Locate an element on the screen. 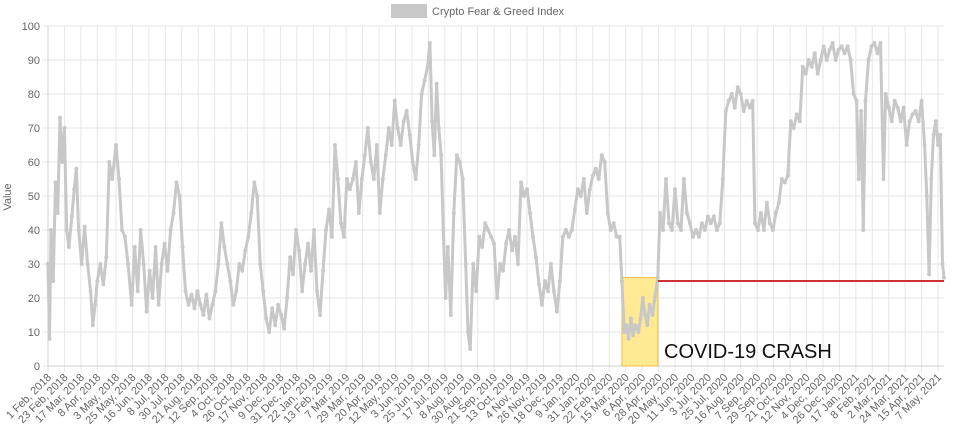 This screenshot has height=436, width=958. y-tick-label: 30 is located at coordinates (34, 265).